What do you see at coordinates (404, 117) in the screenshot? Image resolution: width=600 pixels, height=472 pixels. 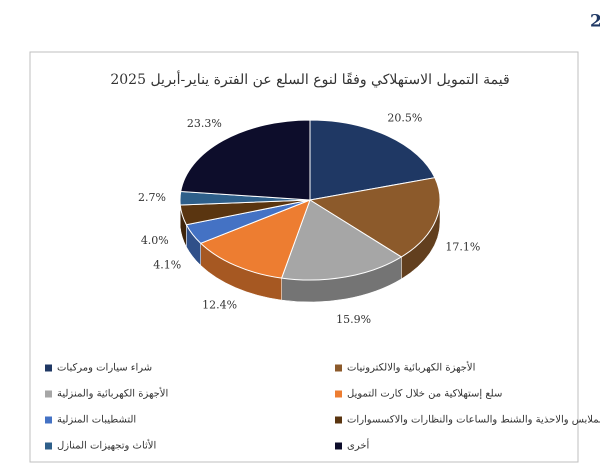 I see `data-label: 20.5%` at bounding box center [404, 117].